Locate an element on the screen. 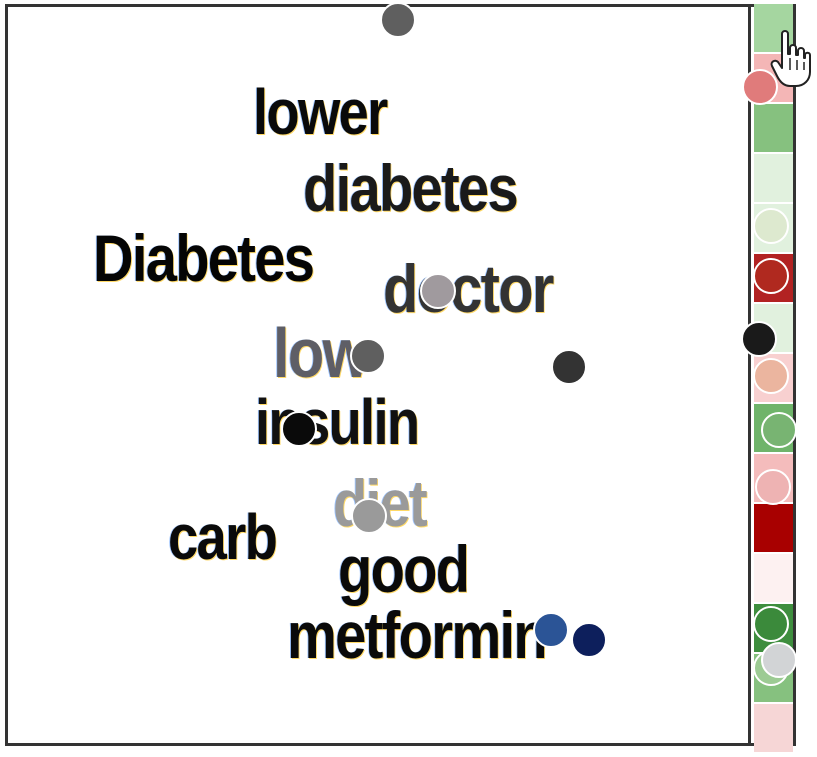 This screenshot has width=817, height=757. dot-strip-pink is located at coordinates (760, 87).